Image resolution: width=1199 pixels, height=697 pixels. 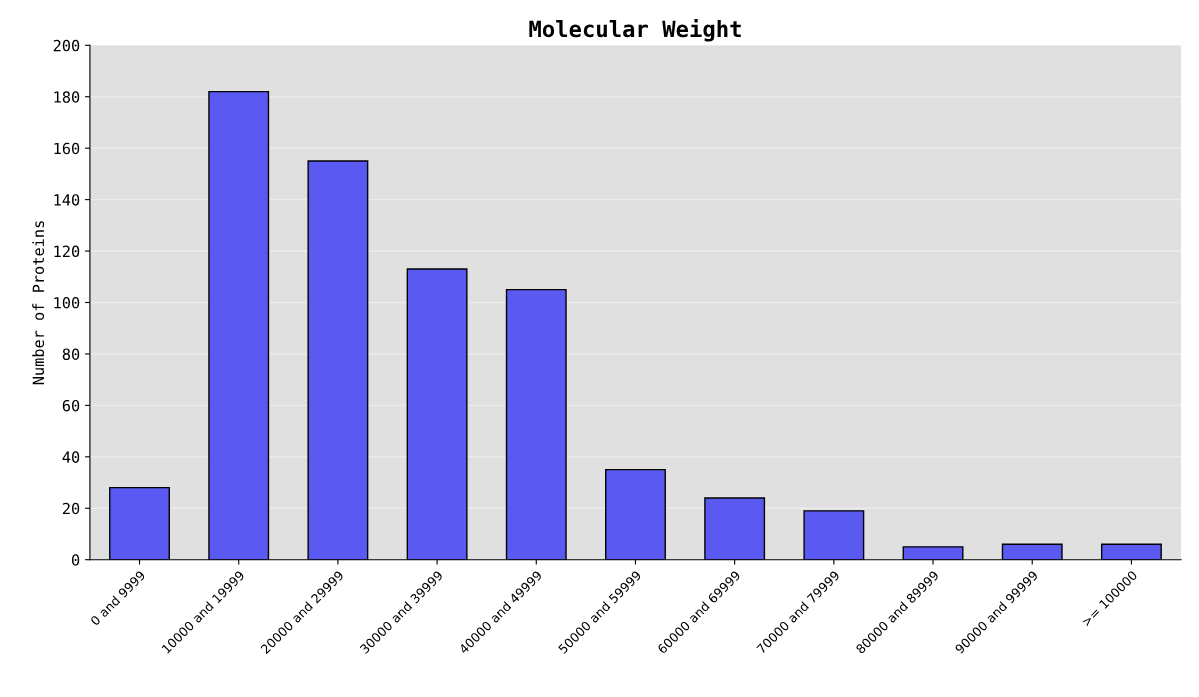 I want to click on chart-title: Molecular Weight, so click(x=635, y=30).